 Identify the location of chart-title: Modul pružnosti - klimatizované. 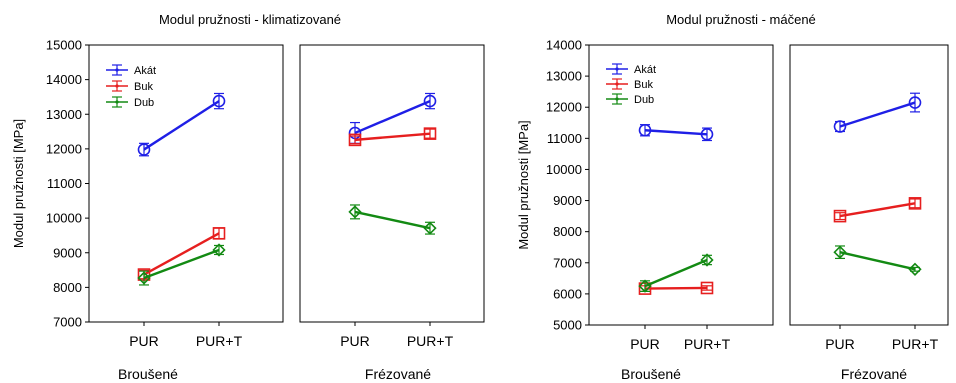
(250, 19).